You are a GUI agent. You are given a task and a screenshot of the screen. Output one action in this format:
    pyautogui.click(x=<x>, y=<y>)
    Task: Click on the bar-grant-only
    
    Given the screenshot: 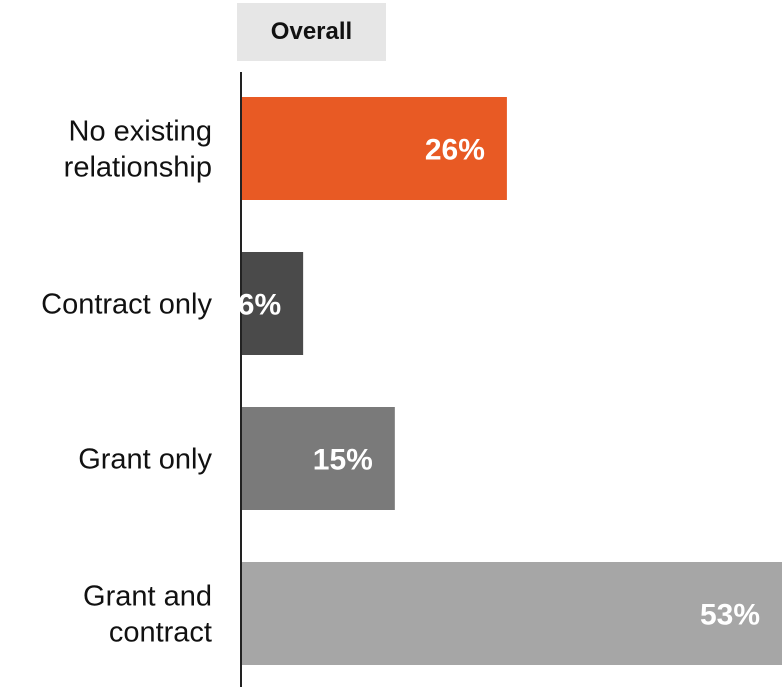 What is the action you would take?
    pyautogui.click(x=318, y=458)
    